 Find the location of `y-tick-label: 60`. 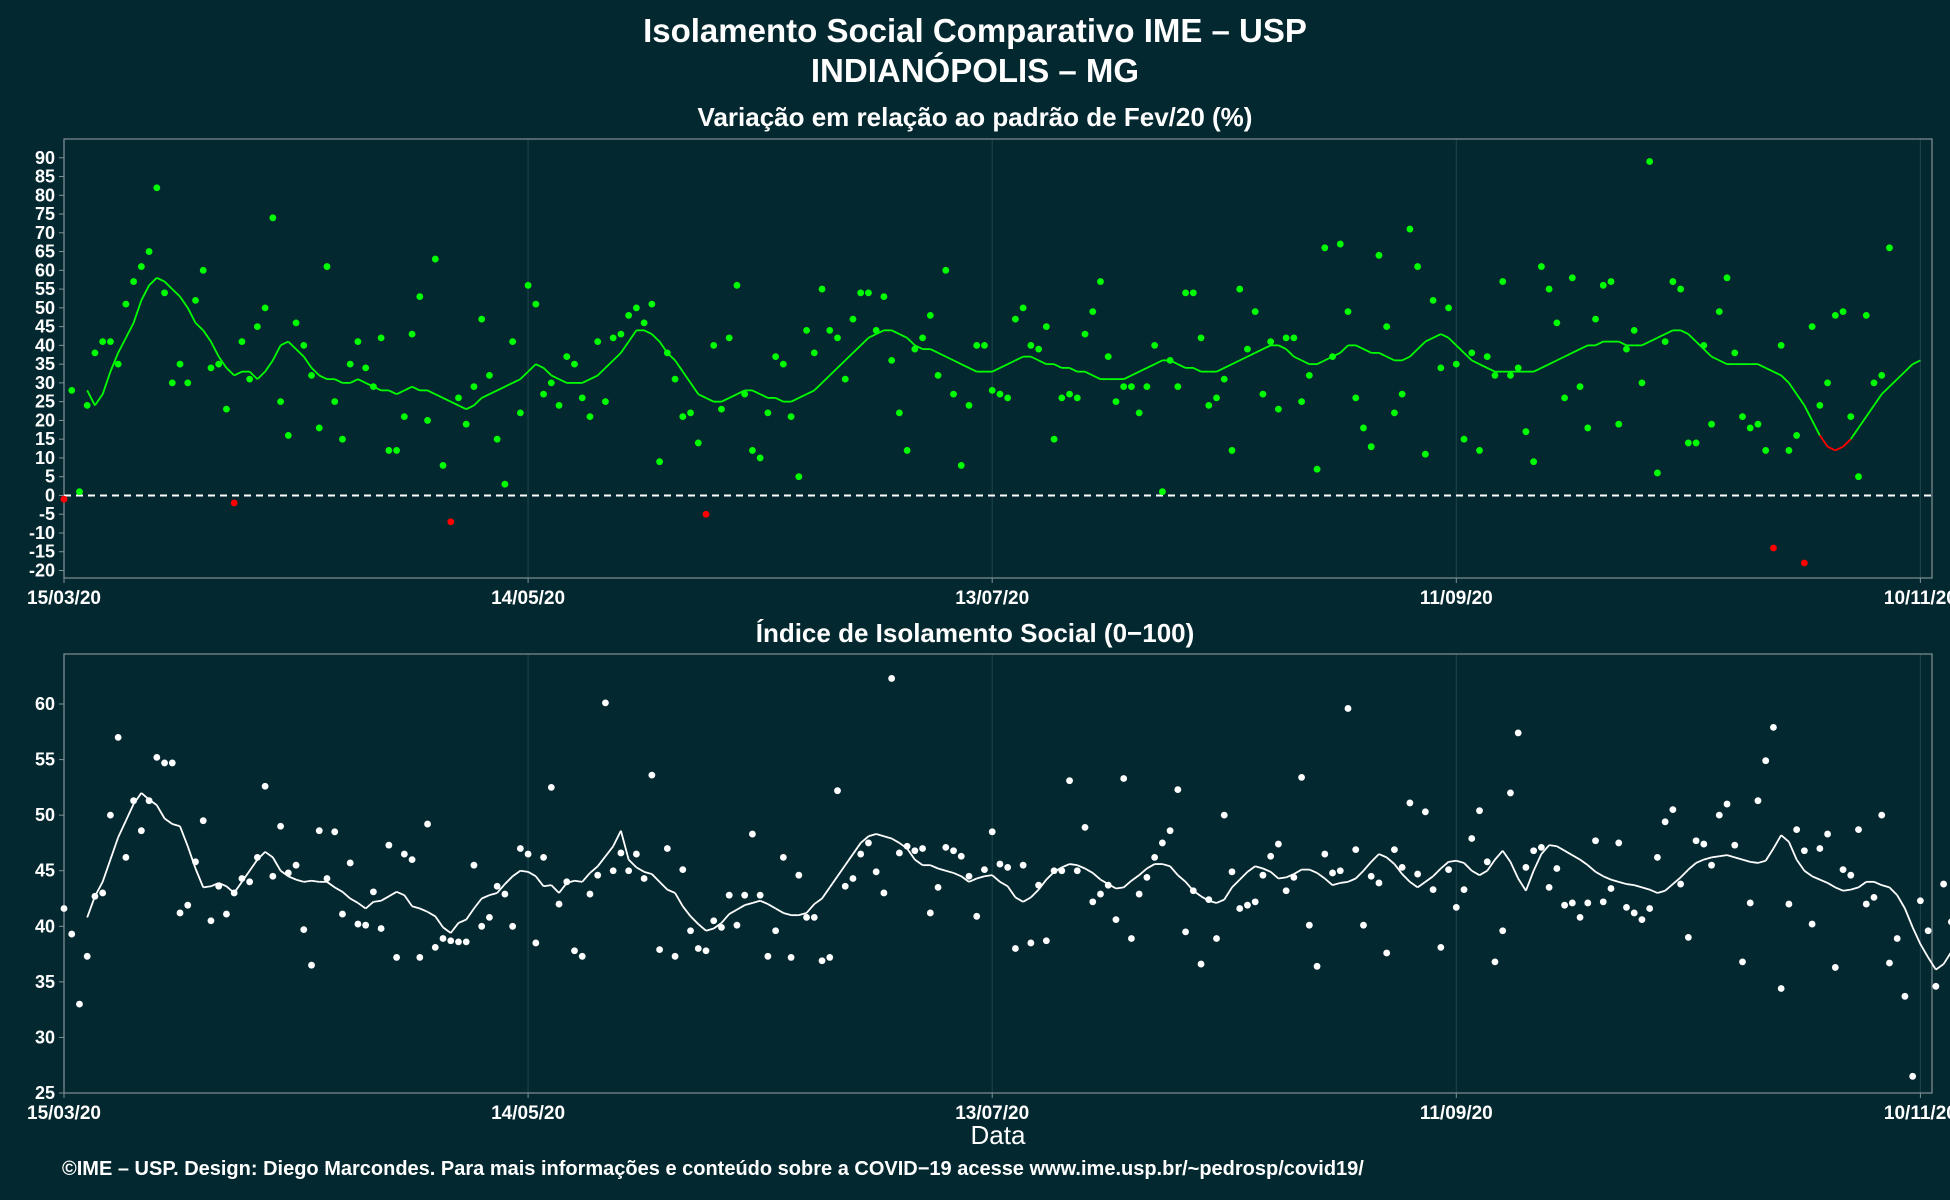

y-tick-label: 60 is located at coordinates (45, 704).